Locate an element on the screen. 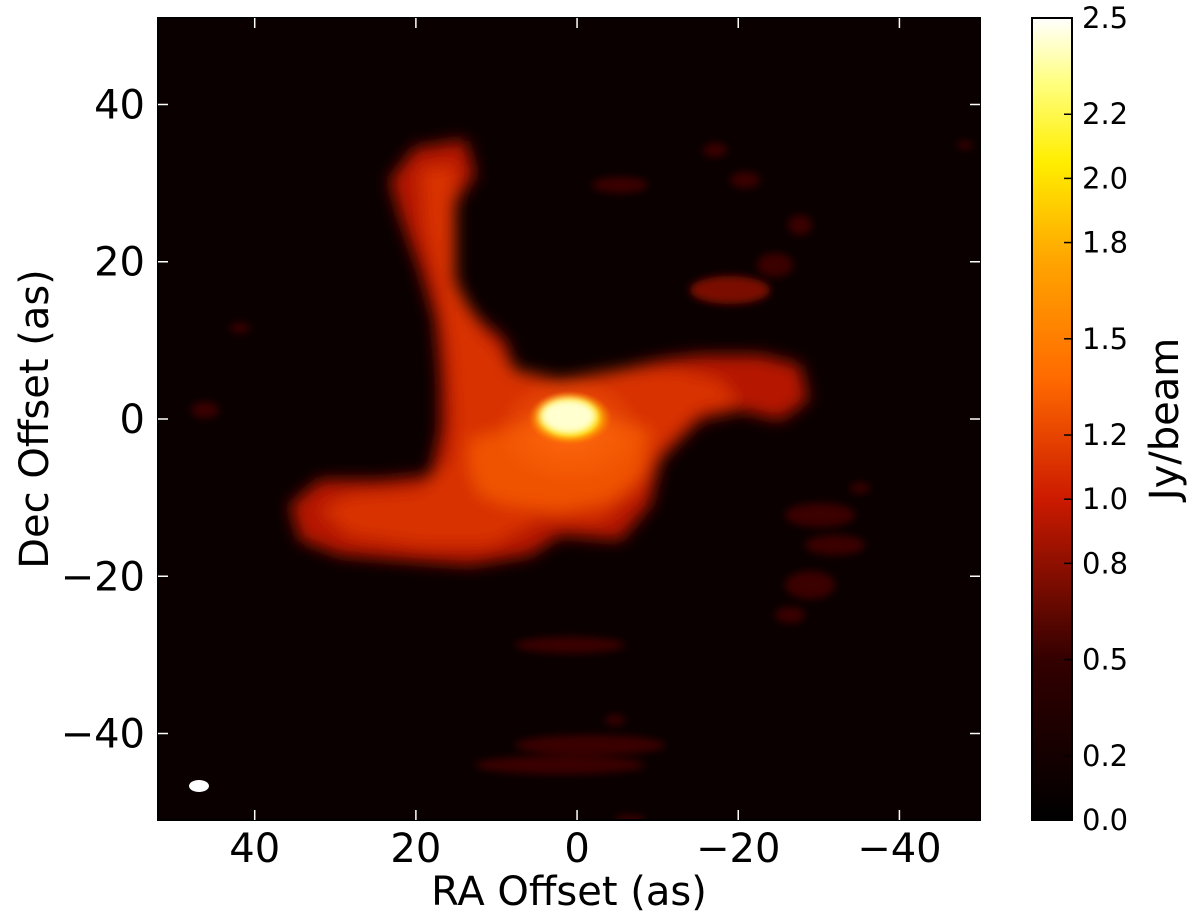 The height and width of the screenshot is (919, 1200). colorbar-title: Jy/beam is located at coordinates (1165, 420).